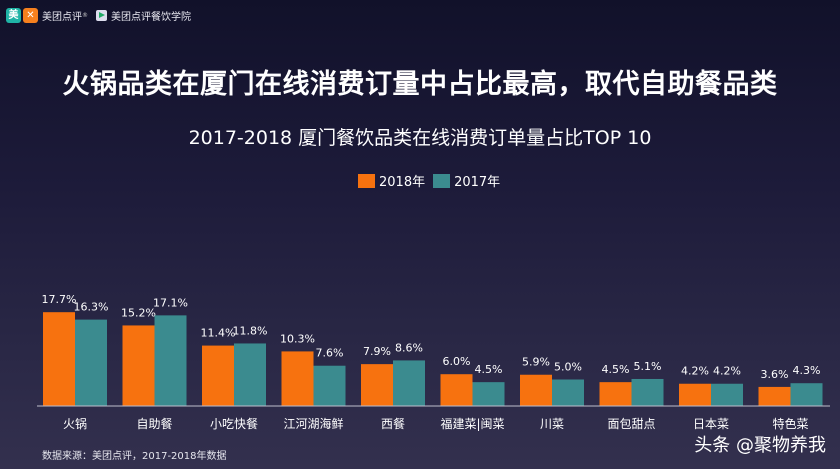  What do you see at coordinates (134, 456) in the screenshot?
I see `data-source-note: 数据来源：美团点评，2017-2018年数据` at bounding box center [134, 456].